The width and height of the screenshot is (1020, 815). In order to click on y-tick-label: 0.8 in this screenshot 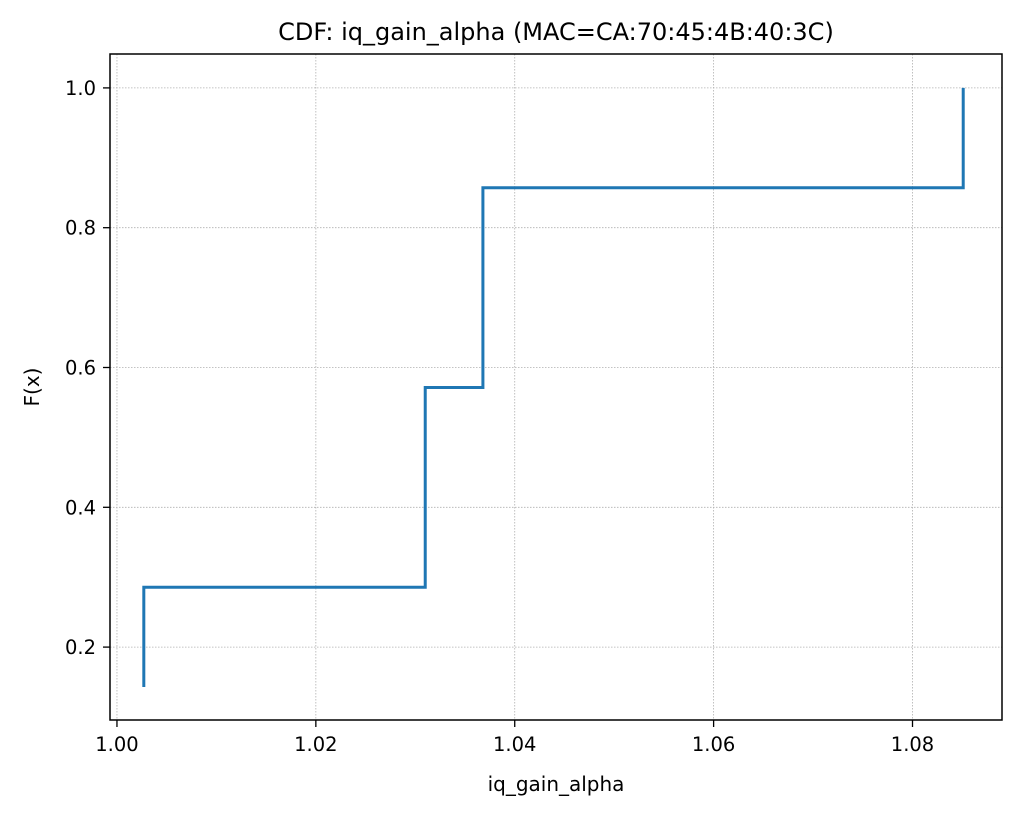, I will do `click(80, 228)`.